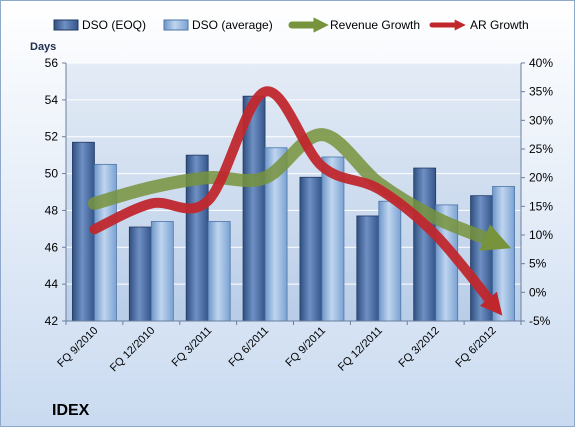 The width and height of the screenshot is (575, 432). I want to click on y-tick-label: 46, so click(52, 247).